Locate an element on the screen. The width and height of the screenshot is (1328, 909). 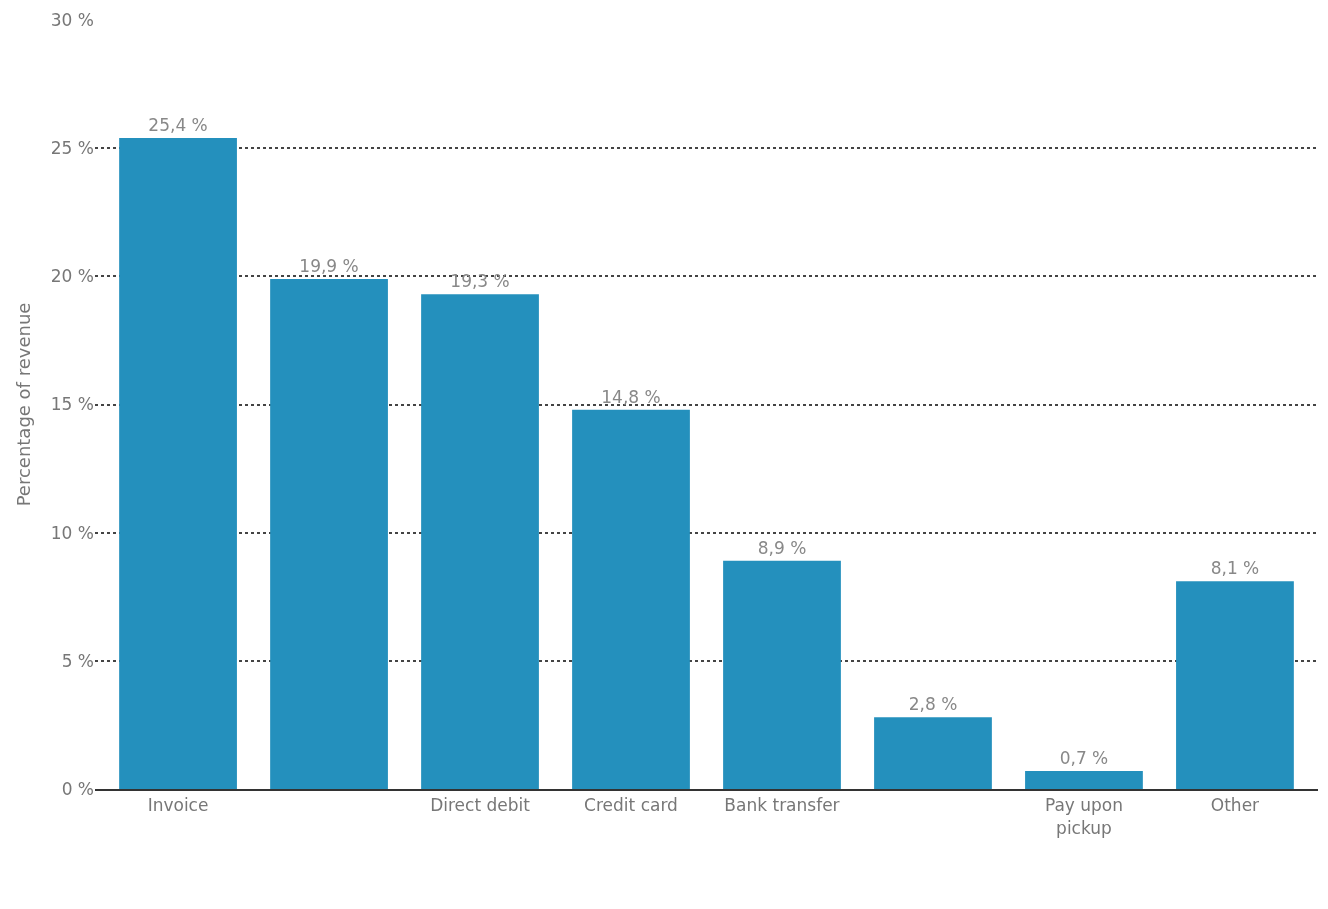
data-label: 8,9 % is located at coordinates (782, 547).